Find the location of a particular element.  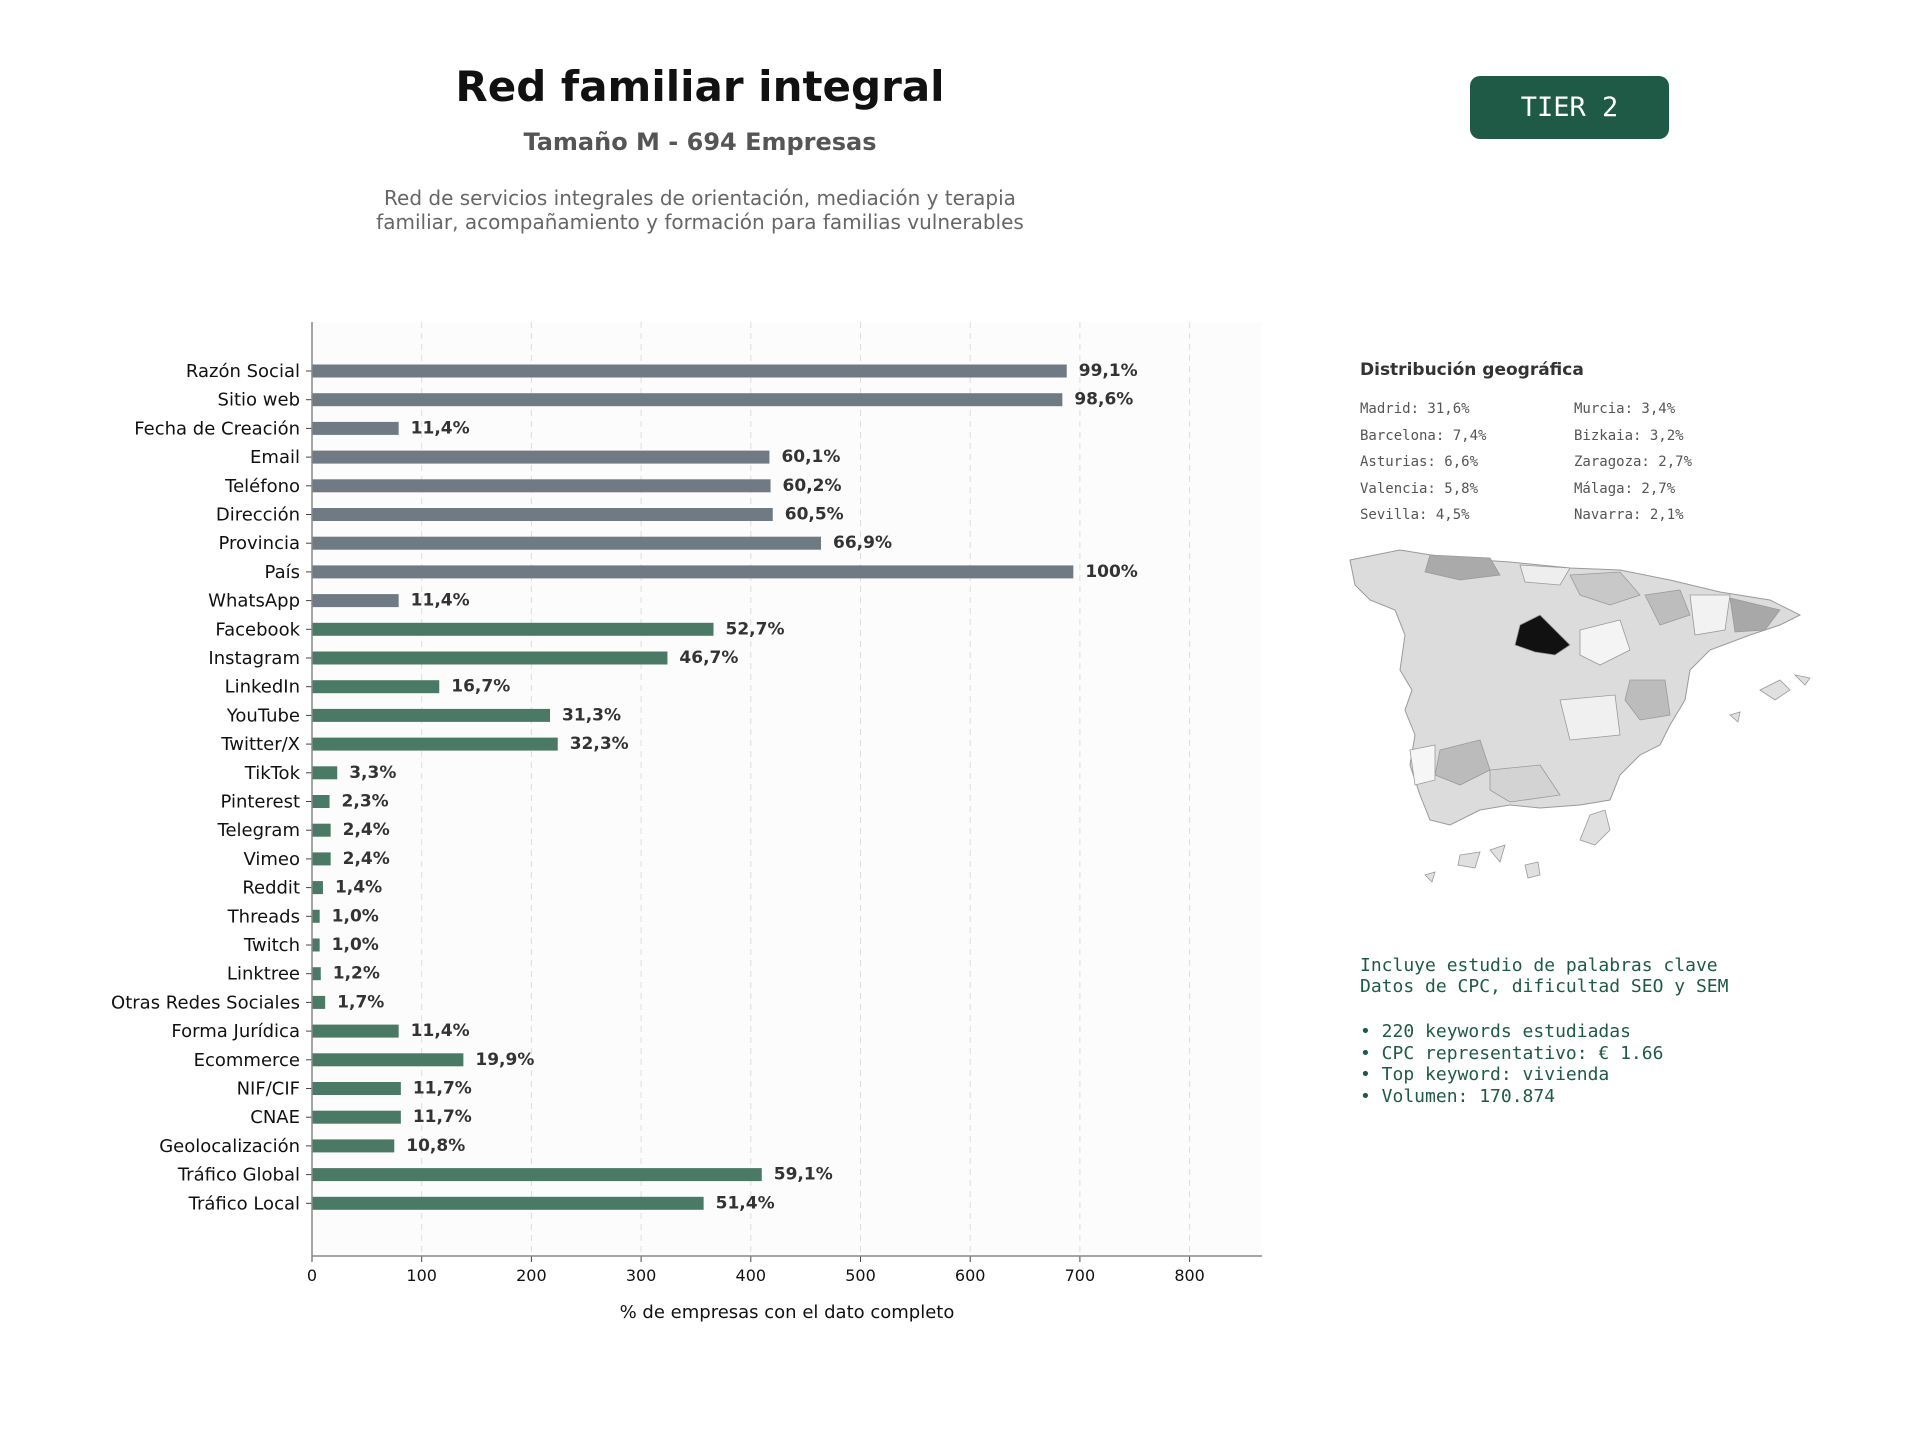

x-tick-label: 800 is located at coordinates (1189, 1275).